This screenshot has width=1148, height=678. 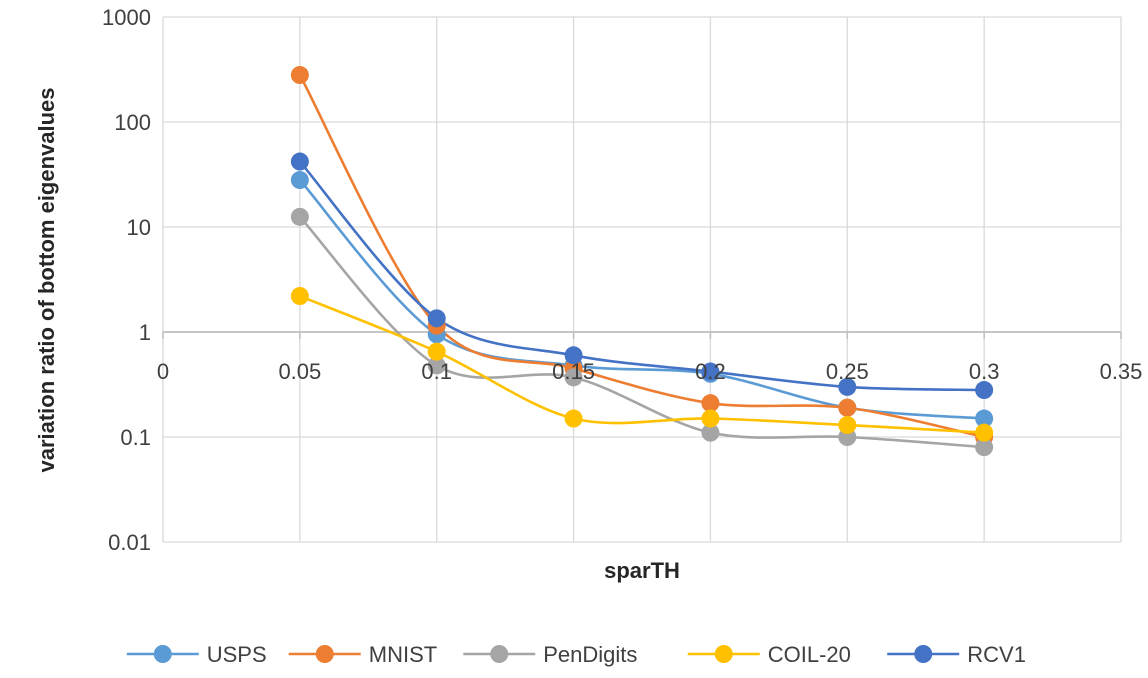 What do you see at coordinates (809, 654) in the screenshot?
I see `legend-label: COIL-20` at bounding box center [809, 654].